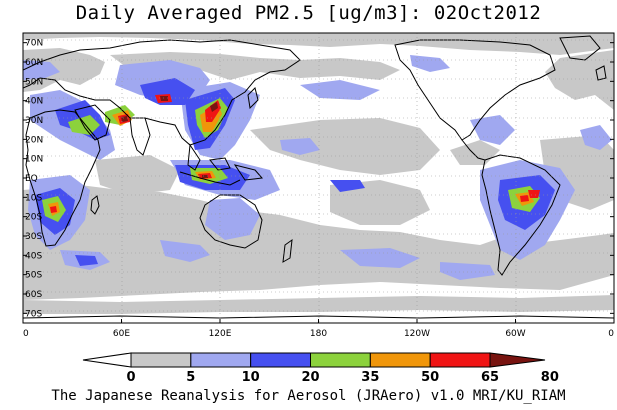 The image size is (617, 410). I want to click on lat-label: 50N, so click(34, 82).